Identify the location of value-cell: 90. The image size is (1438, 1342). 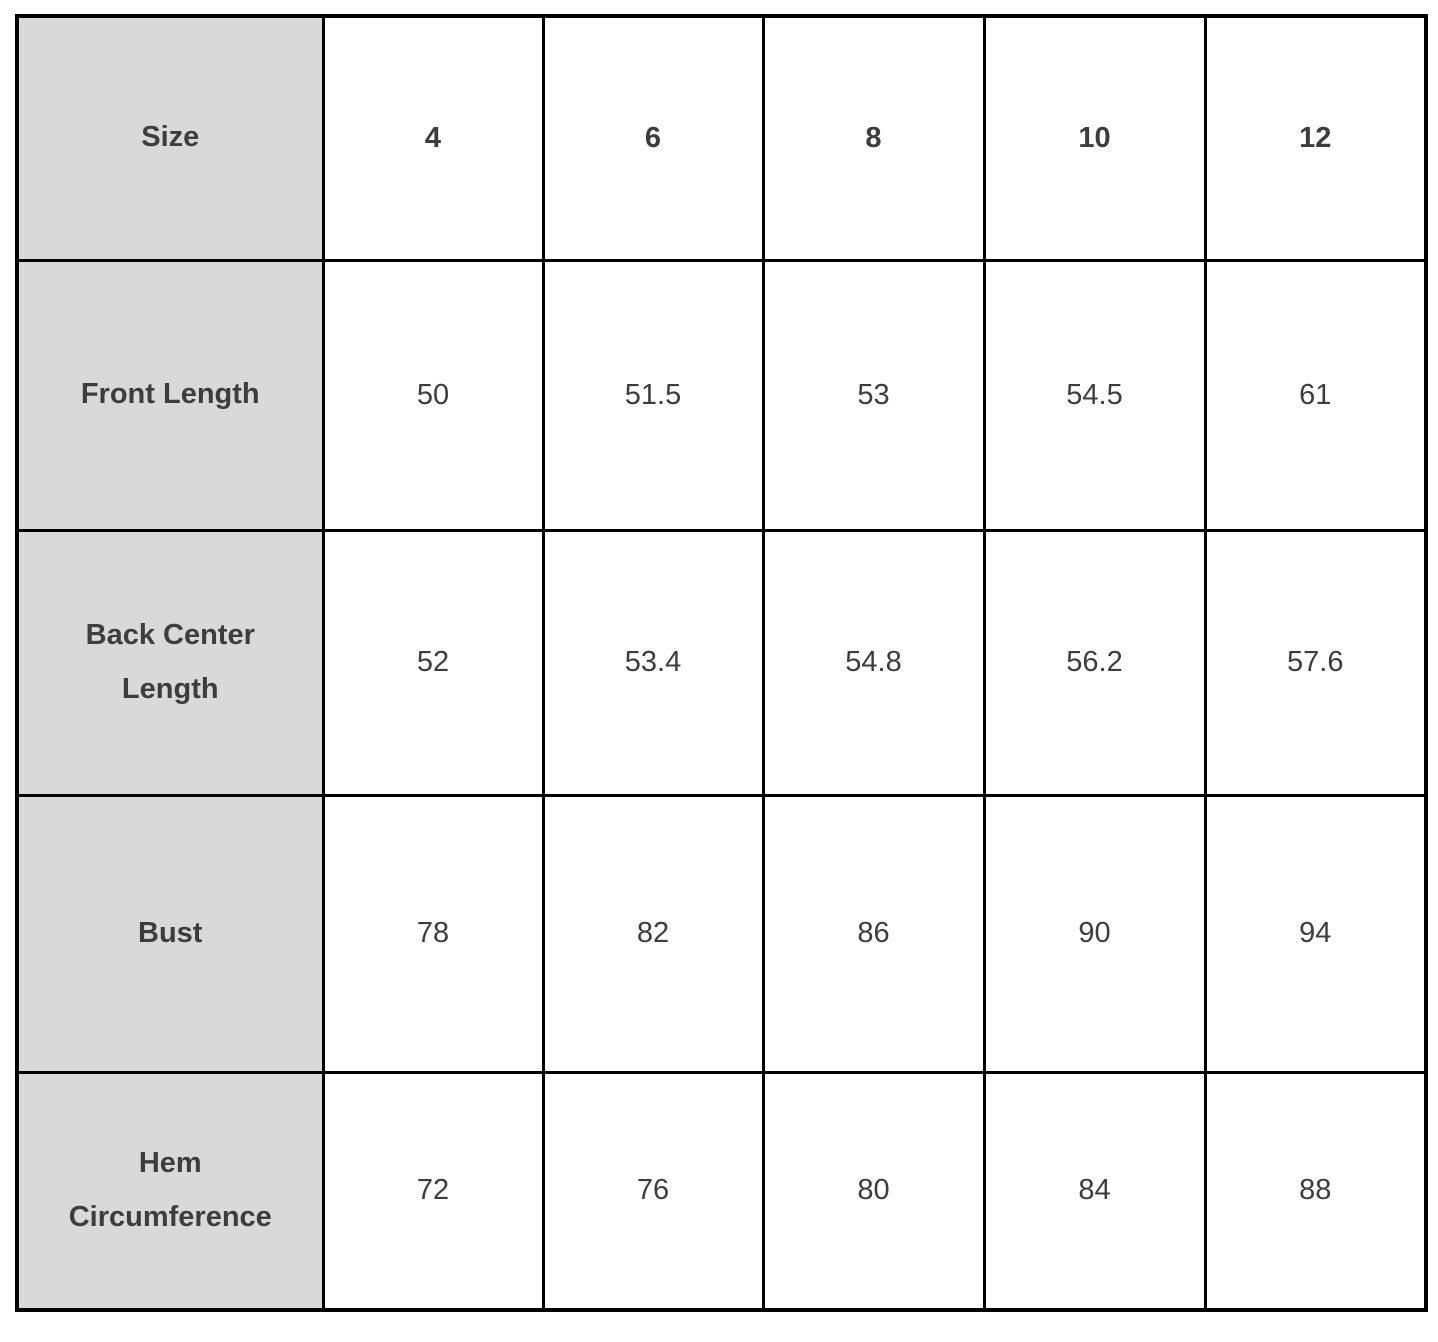
(1094, 933).